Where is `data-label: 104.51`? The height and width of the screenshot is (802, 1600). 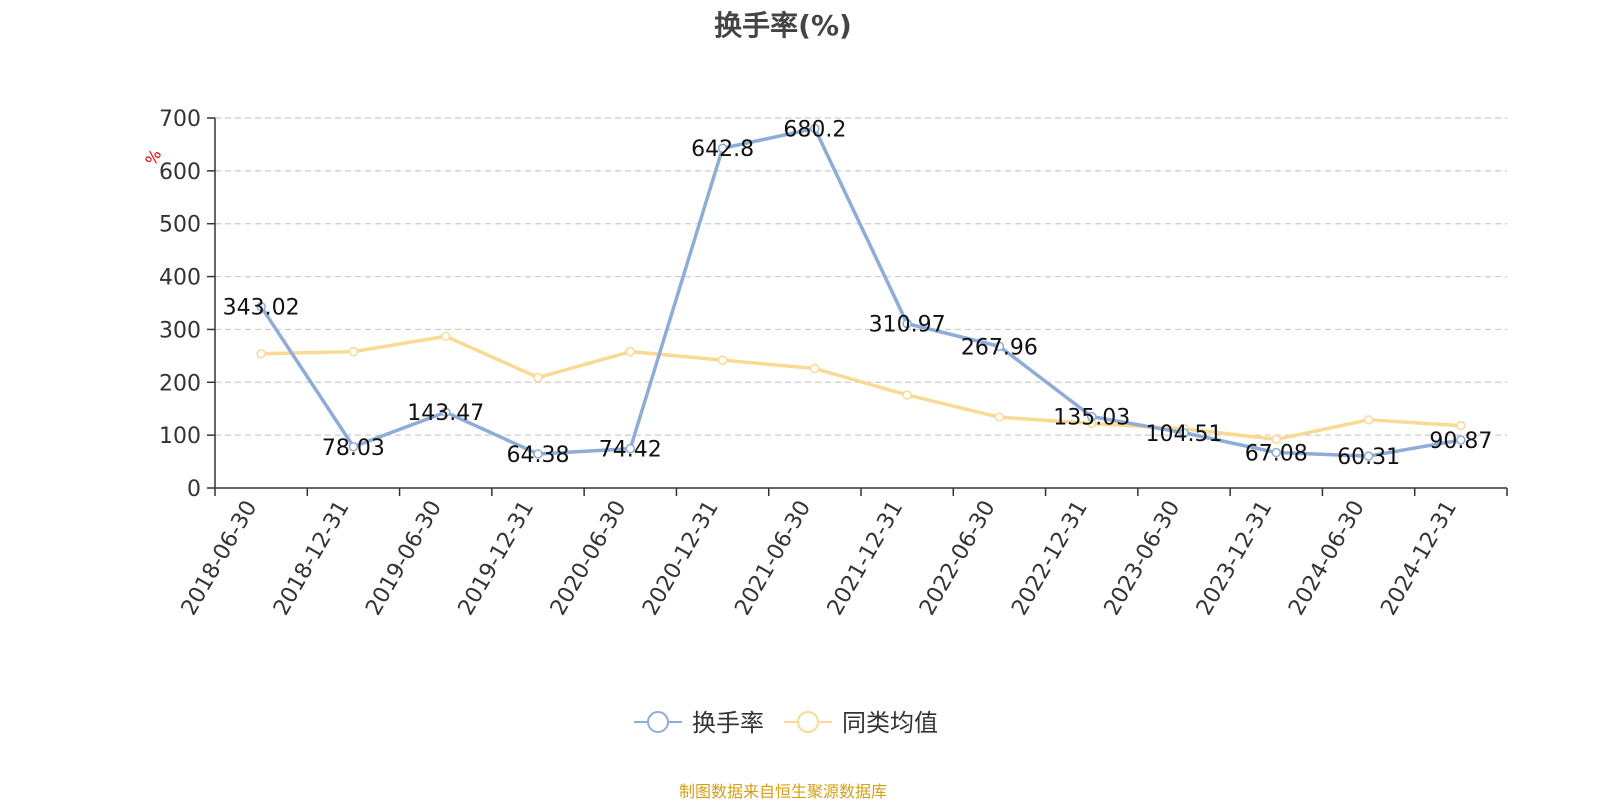 data-label: 104.51 is located at coordinates (1184, 434).